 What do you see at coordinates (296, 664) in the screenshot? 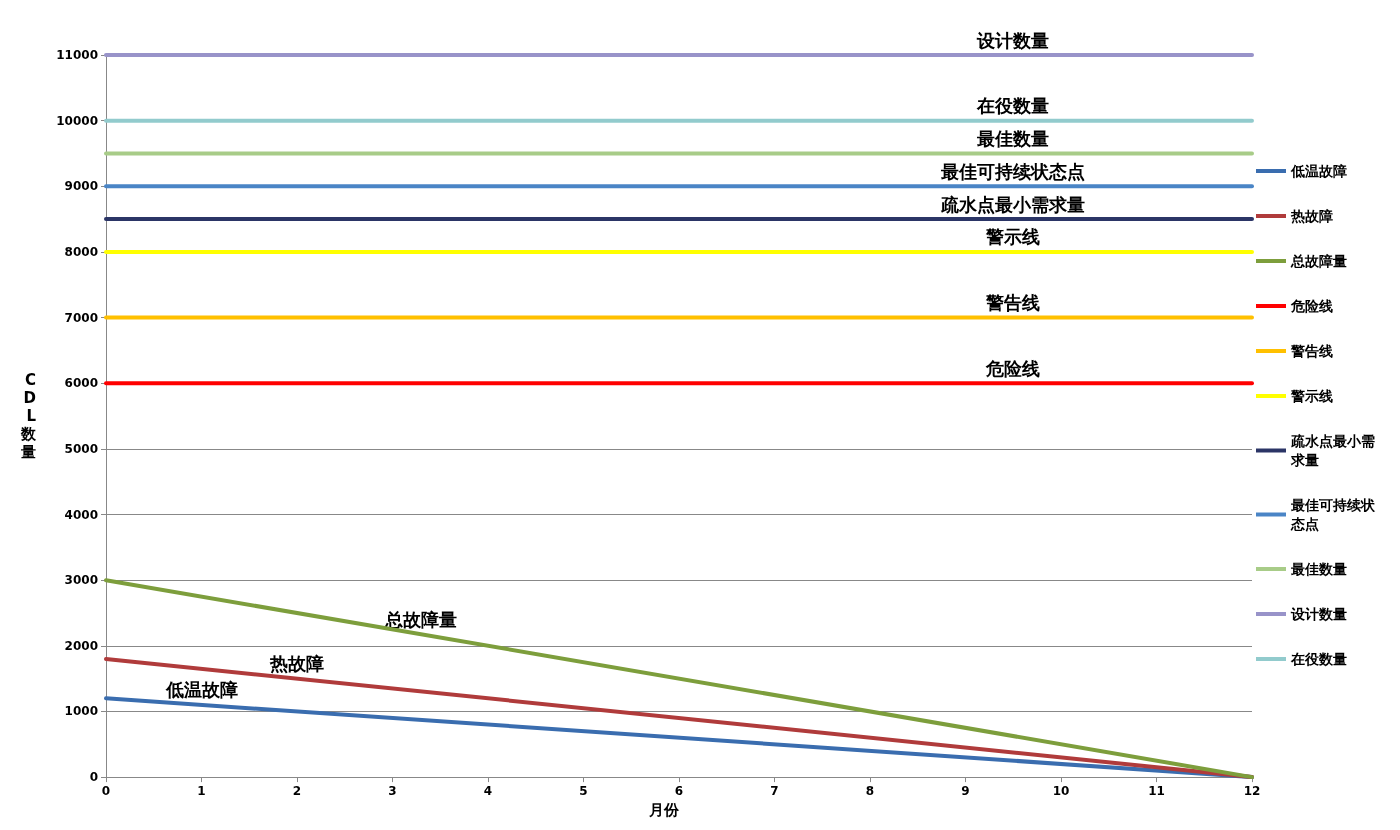
I see `annotation: 热故障` at bounding box center [296, 664].